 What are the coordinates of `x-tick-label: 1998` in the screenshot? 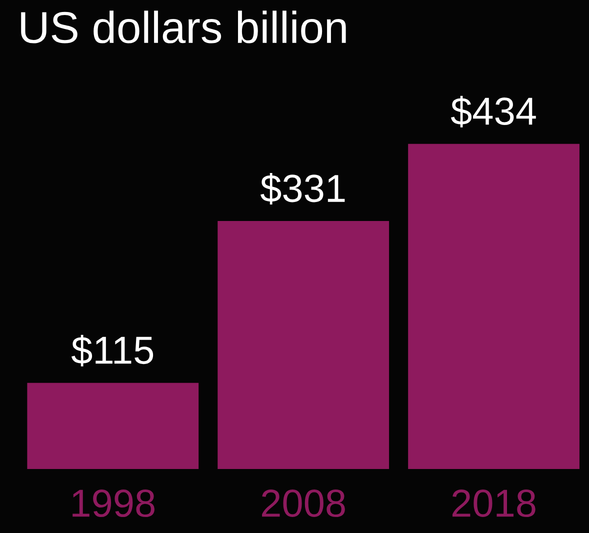 It's located at (113, 504).